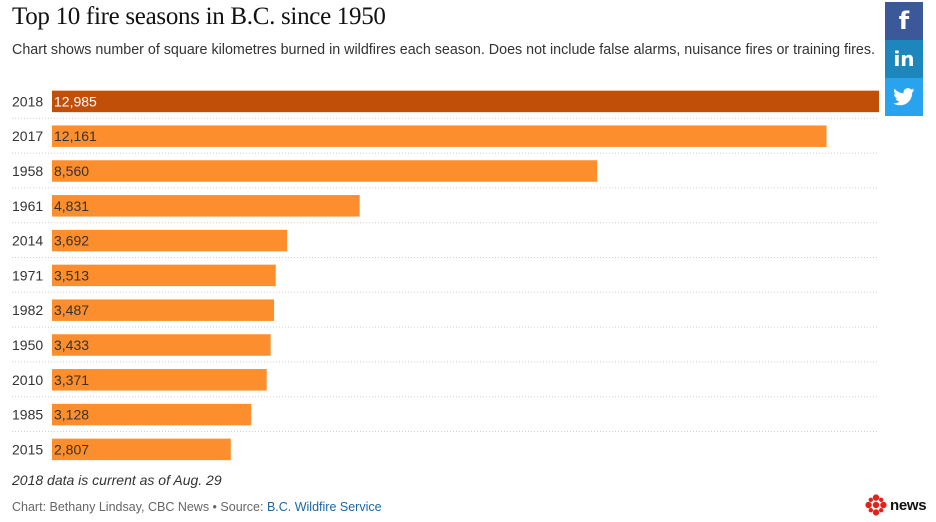  Describe the element at coordinates (71, 345) in the screenshot. I see `value-label: 3,433` at that location.